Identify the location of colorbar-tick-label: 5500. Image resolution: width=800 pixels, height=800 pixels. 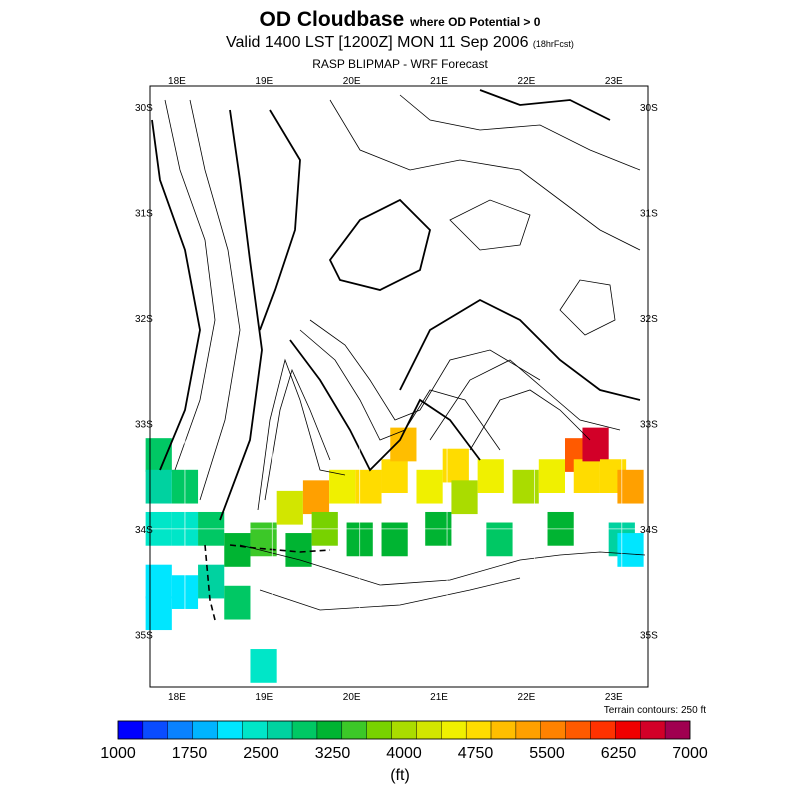
(547, 753).